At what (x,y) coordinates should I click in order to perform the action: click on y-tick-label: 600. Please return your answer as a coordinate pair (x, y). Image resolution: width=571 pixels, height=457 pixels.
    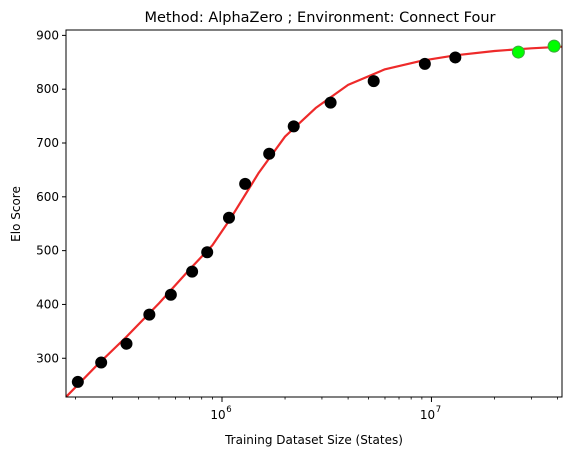
    Looking at the image, I should click on (47, 197).